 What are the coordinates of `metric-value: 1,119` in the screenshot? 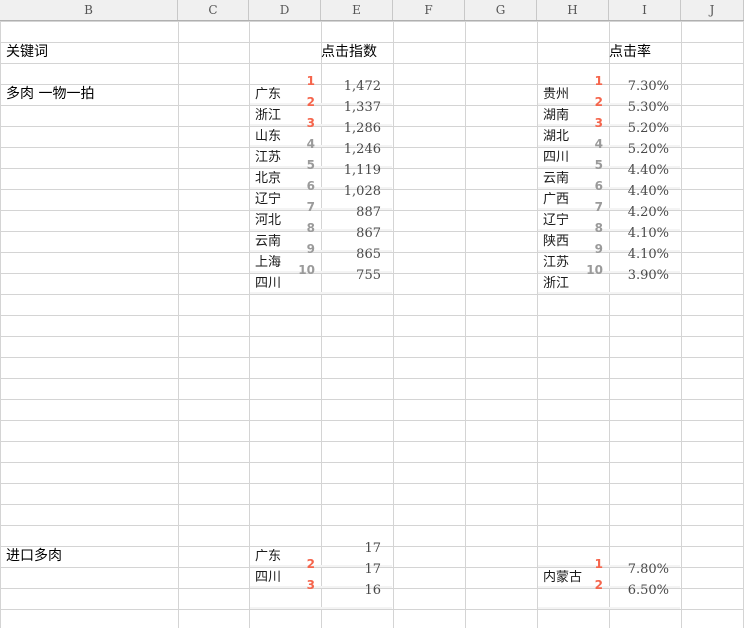 It's located at (362, 170).